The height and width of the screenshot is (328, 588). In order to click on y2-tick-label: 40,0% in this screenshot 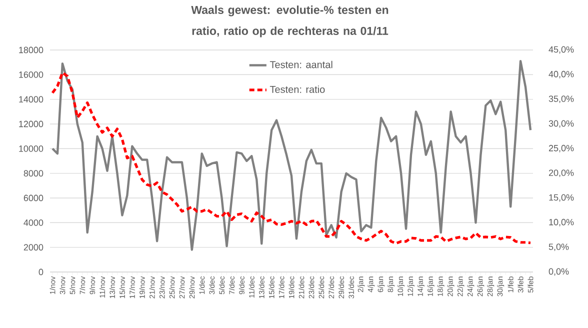, I will do `click(561, 74)`.